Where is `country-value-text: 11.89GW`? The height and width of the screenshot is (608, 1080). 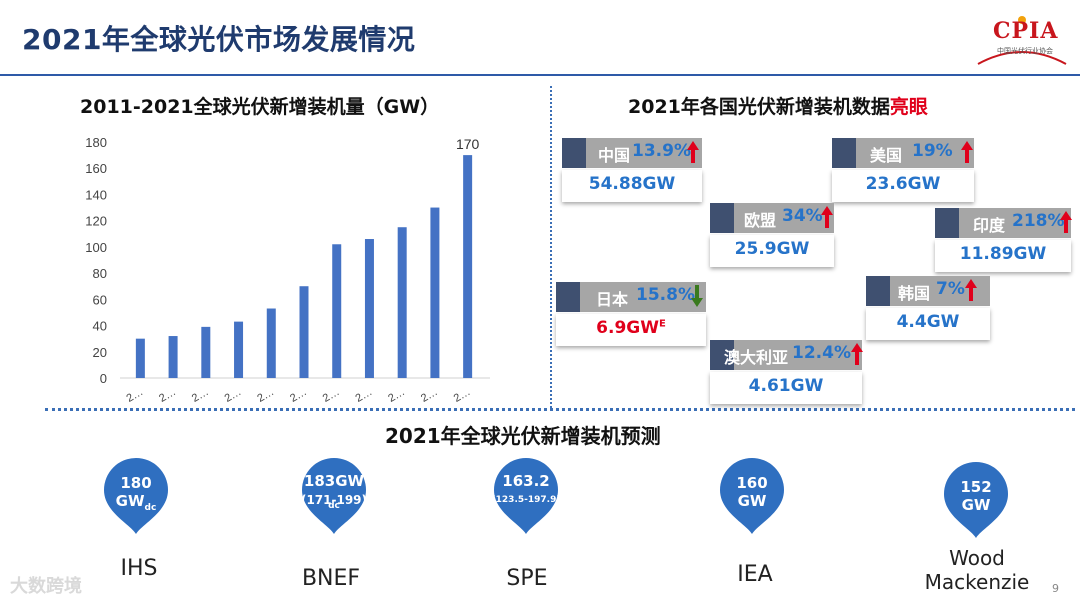 country-value-text: 11.89GW is located at coordinates (1003, 254).